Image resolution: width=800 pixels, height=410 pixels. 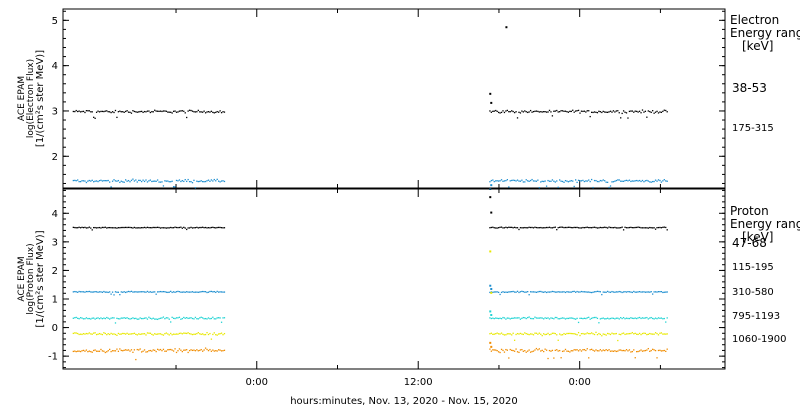 What do you see at coordinates (55, 66) in the screenshot?
I see `y-tick-label: 4` at bounding box center [55, 66].